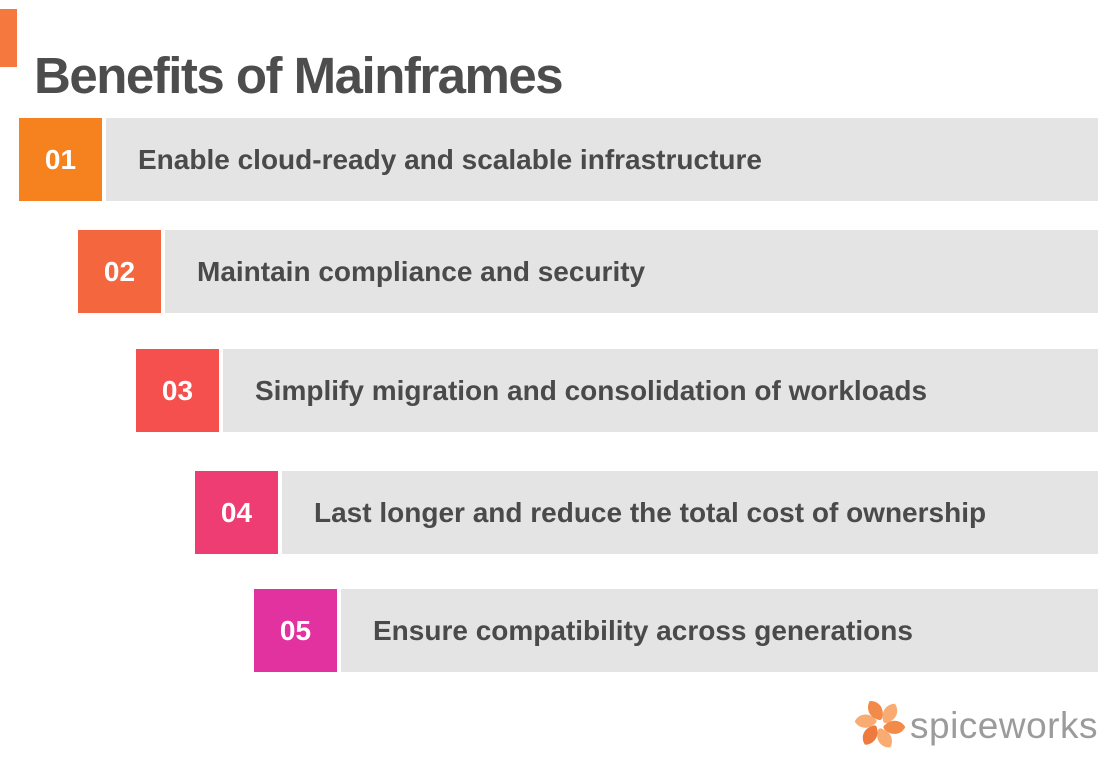 Image resolution: width=1098 pixels, height=765 pixels. Describe the element at coordinates (177, 390) in the screenshot. I see `item-number-badge: 03` at that location.